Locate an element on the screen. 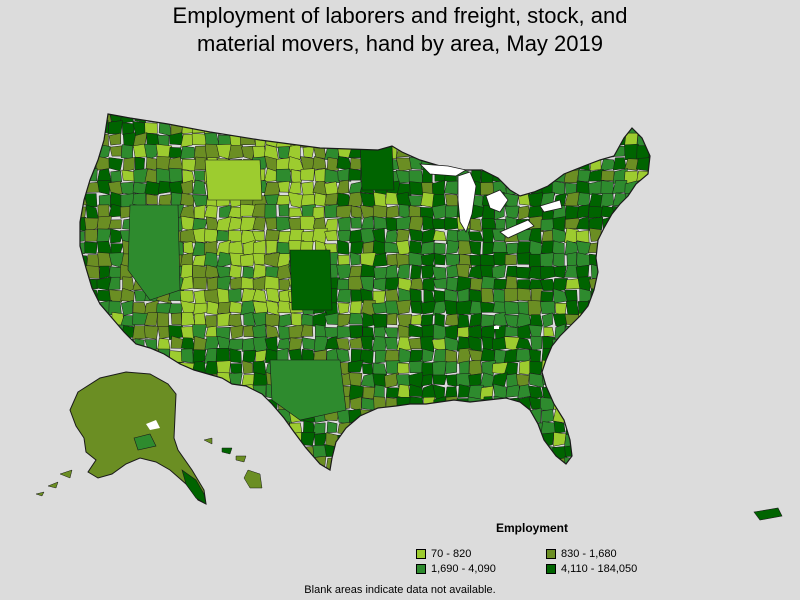 The width and height of the screenshot is (800, 600). aleutian-islands is located at coordinates (54, 483).